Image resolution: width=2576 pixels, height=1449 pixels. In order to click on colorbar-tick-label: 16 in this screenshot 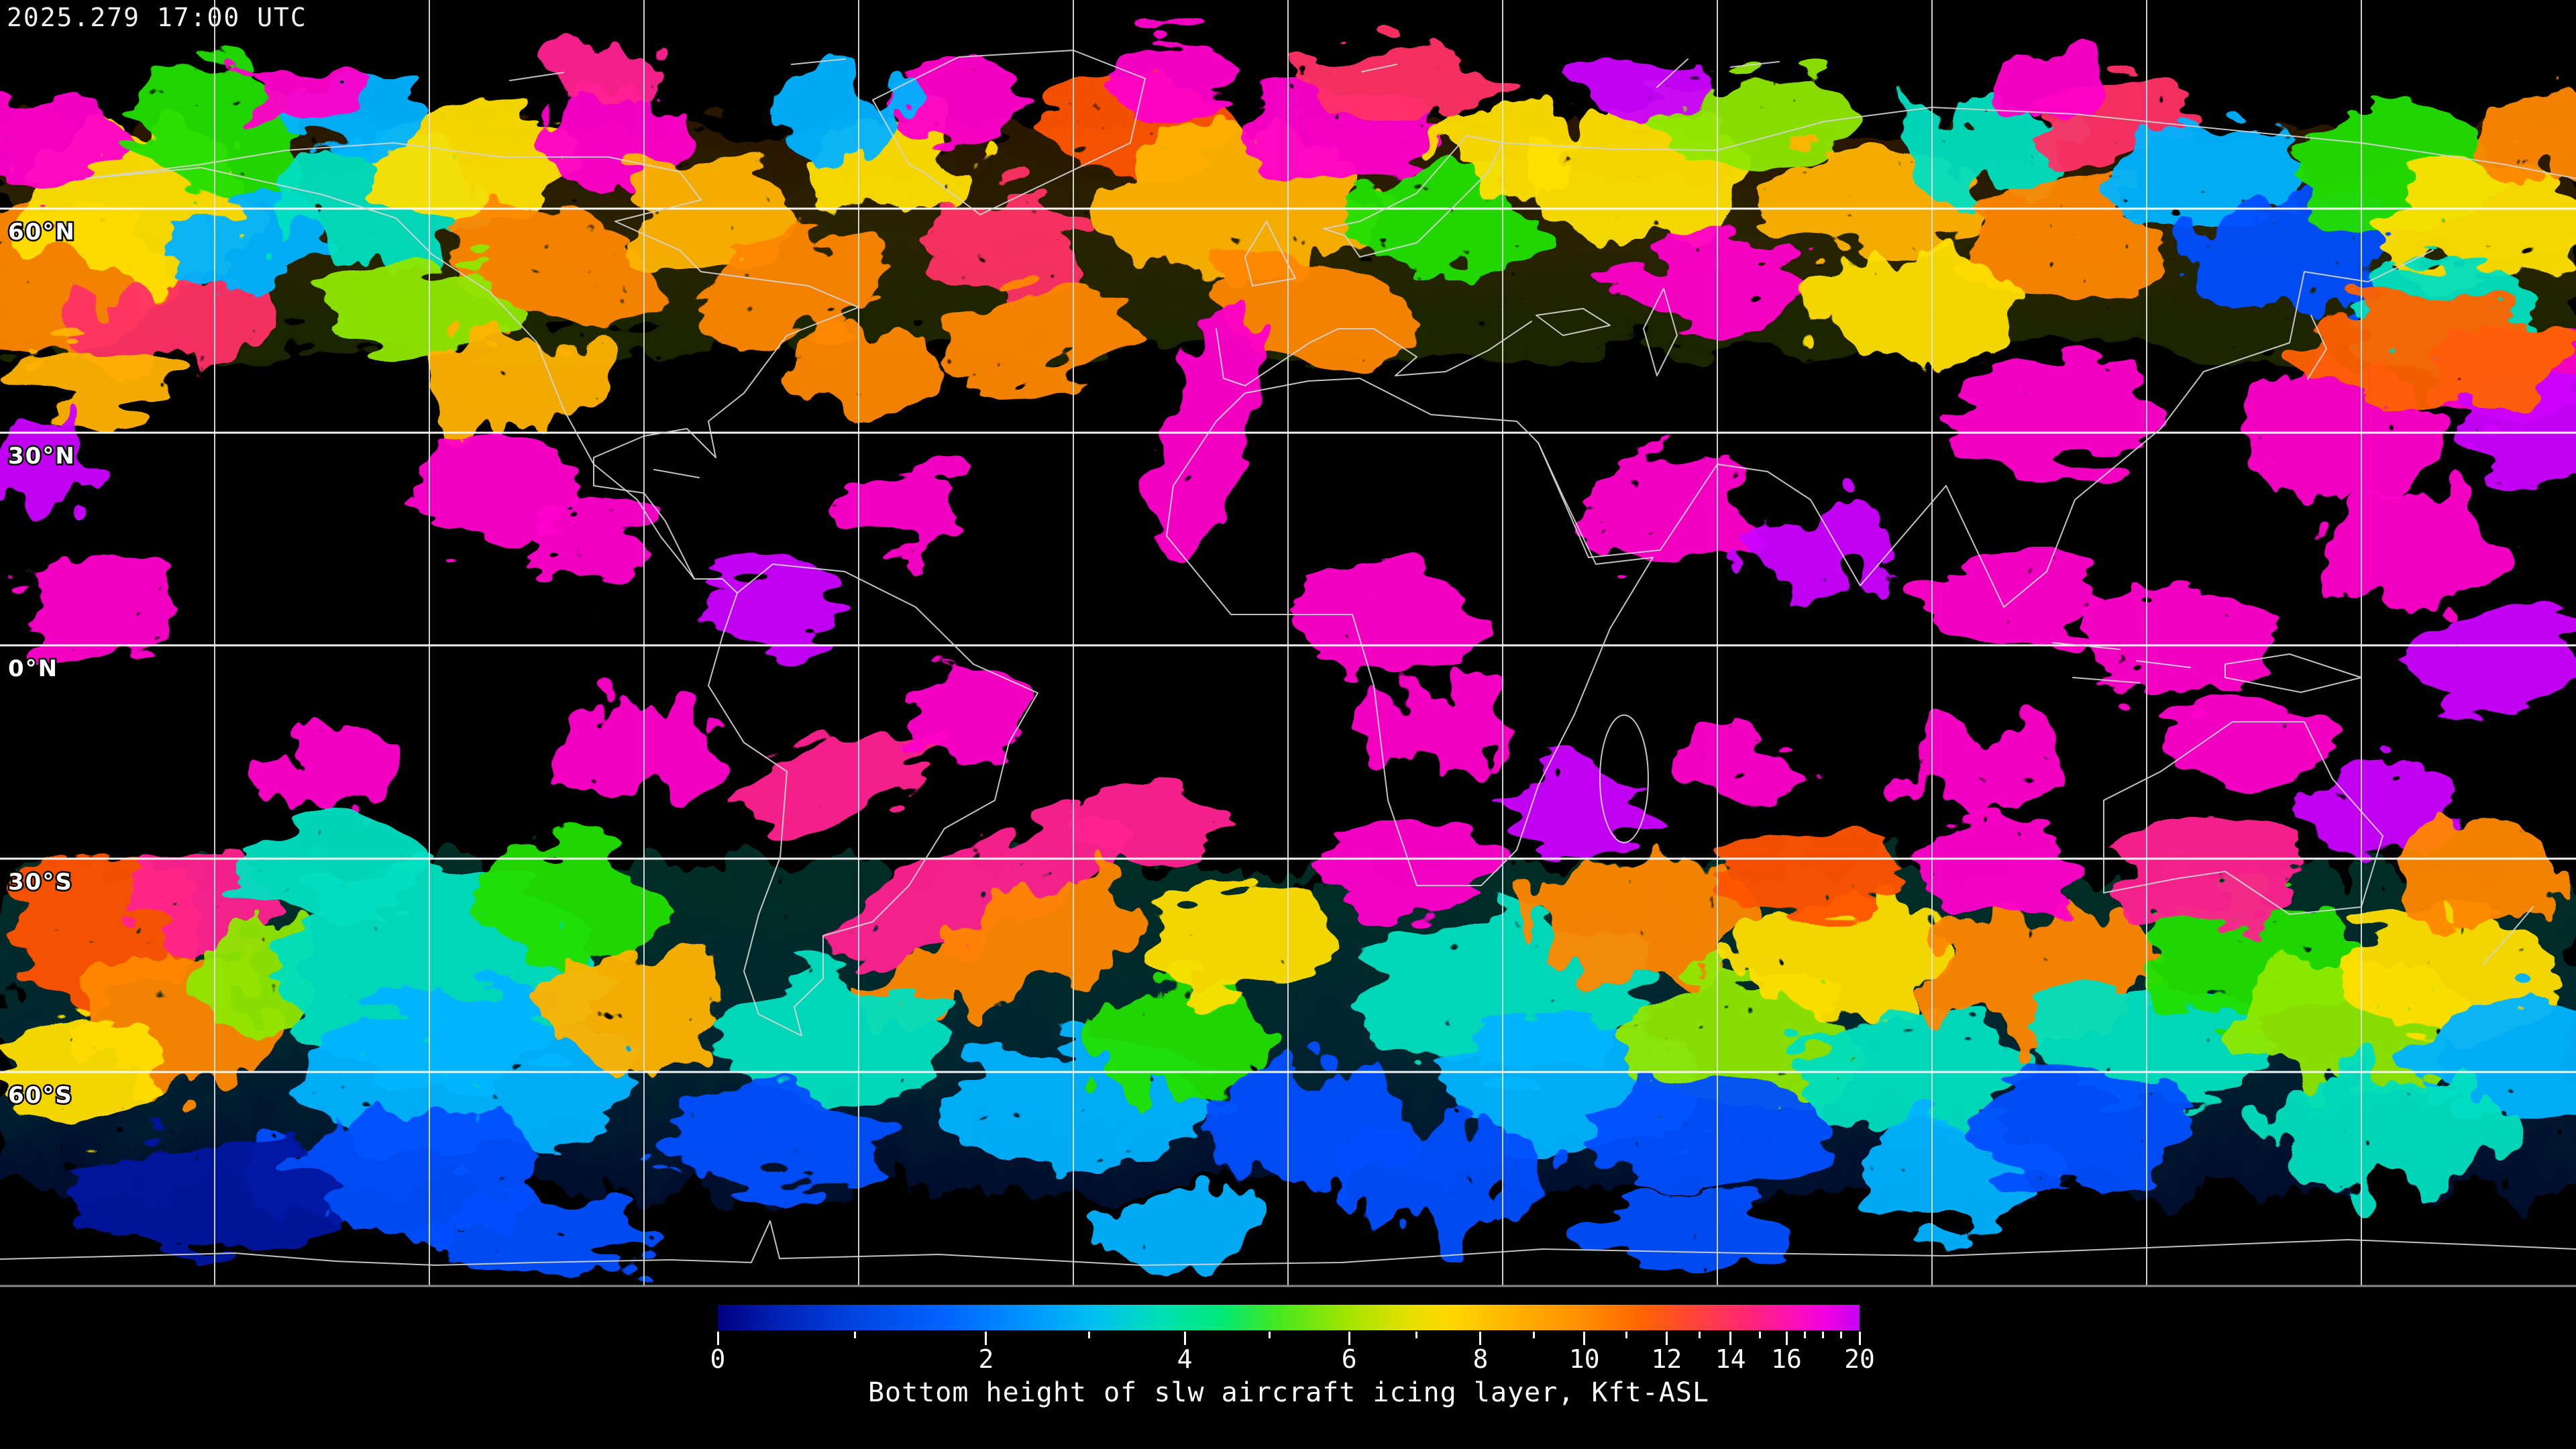, I will do `click(1786, 1359)`.